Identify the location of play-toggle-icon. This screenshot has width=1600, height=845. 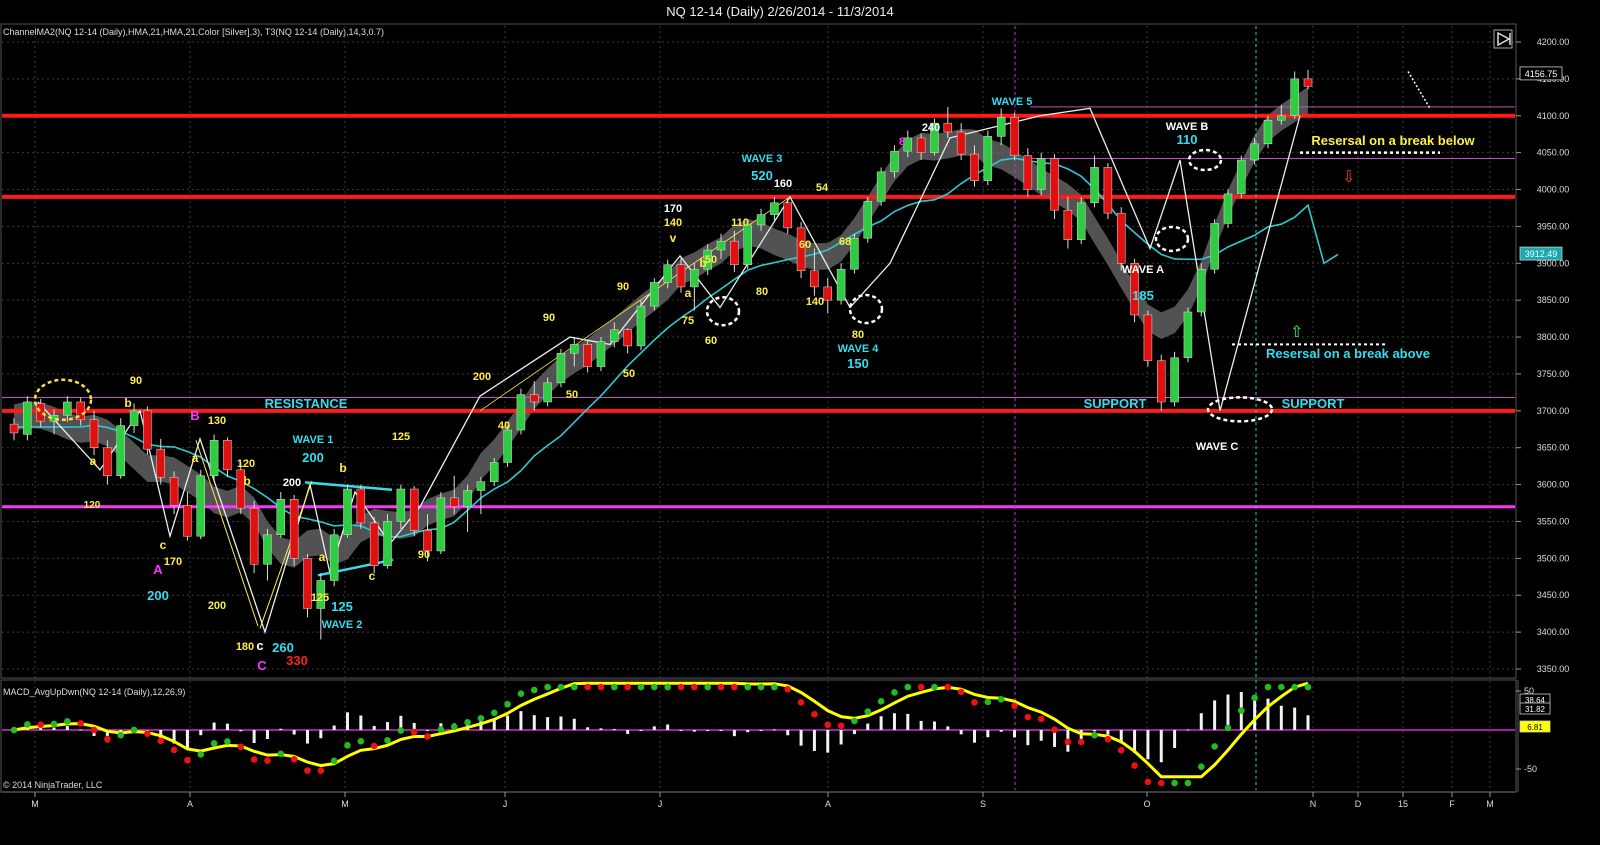
(1503, 39).